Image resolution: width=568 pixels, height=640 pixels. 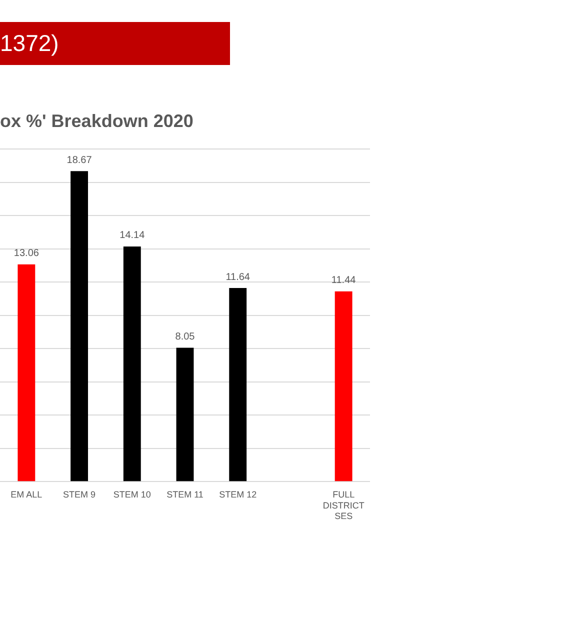 What do you see at coordinates (97, 121) in the screenshot?
I see `chart-subtitle: ox %' Breakdown 2020` at bounding box center [97, 121].